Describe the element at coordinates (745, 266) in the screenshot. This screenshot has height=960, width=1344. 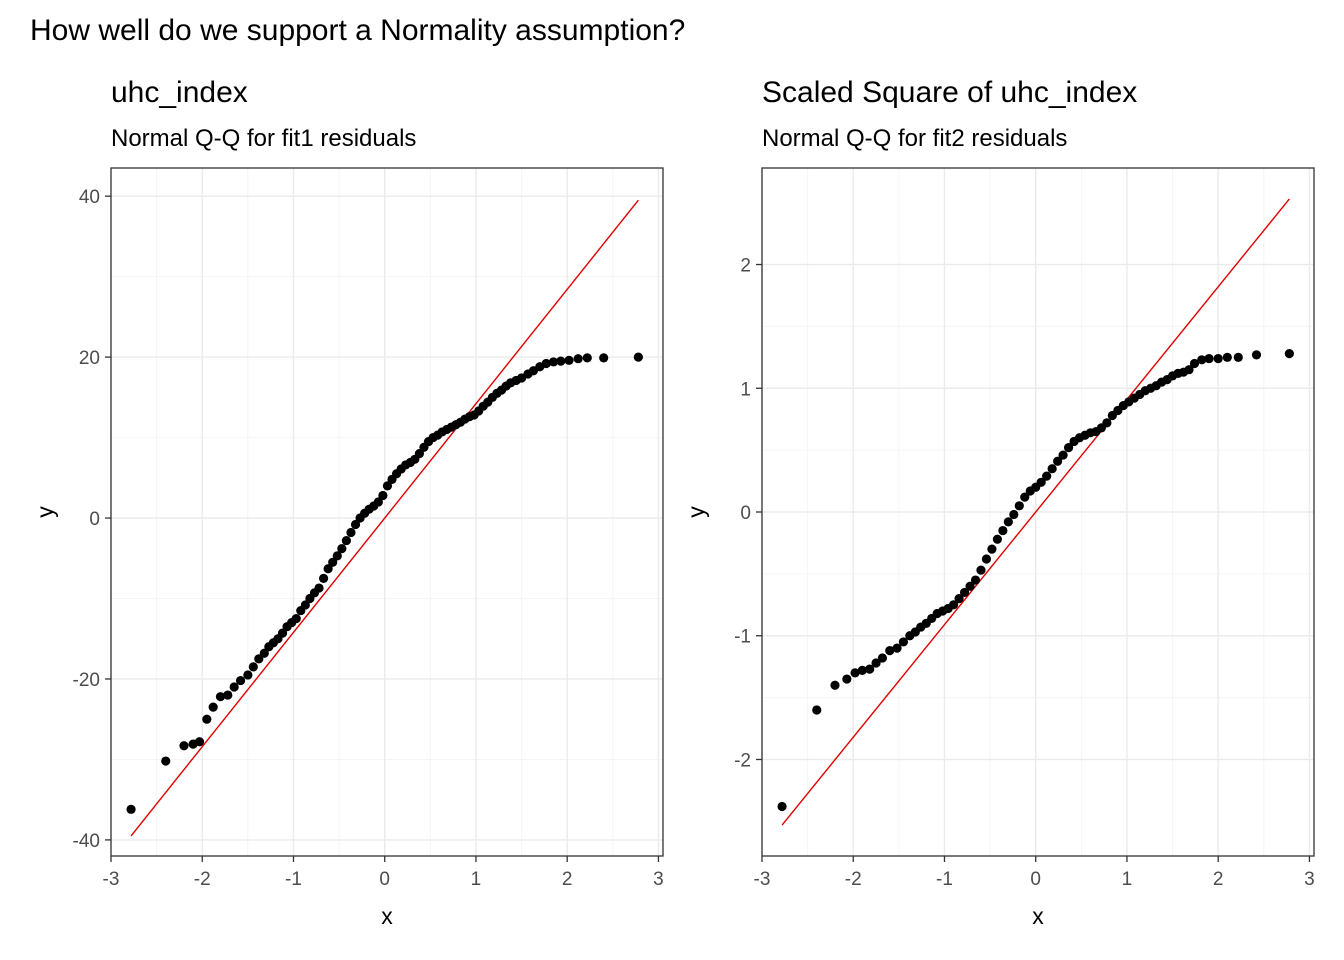
I see `y-tick-label: 2` at that location.